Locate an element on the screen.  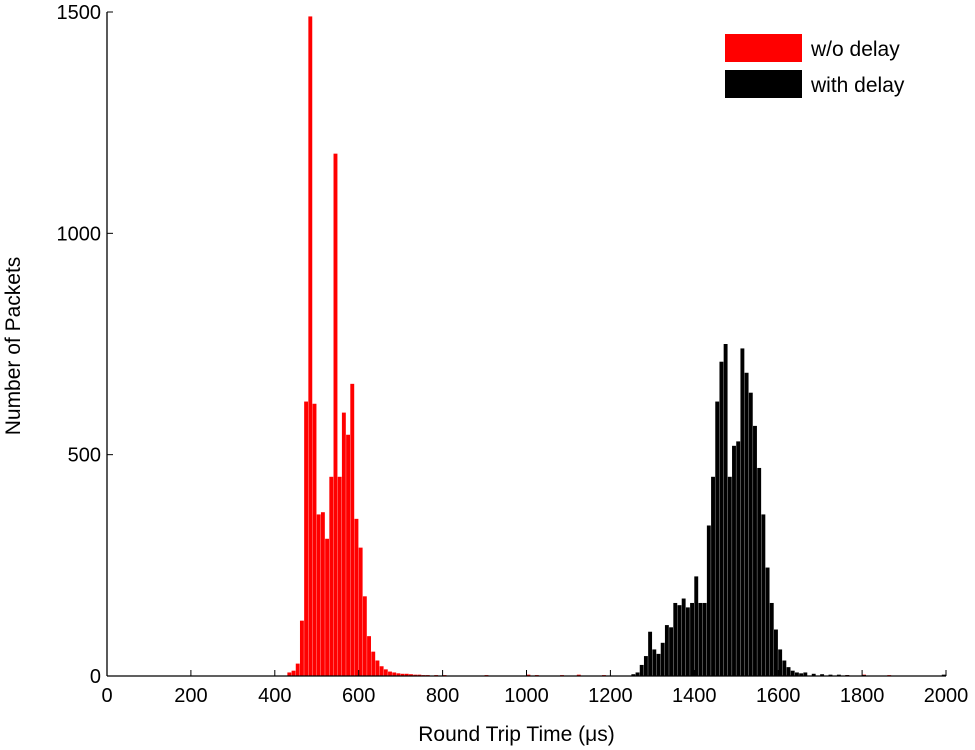
x-tick-label: 600 is located at coordinates (358, 696).